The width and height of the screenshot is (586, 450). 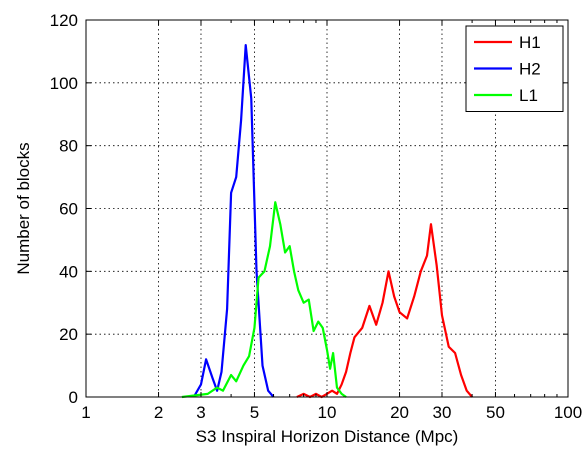 I want to click on series-line-h1, so click(x=384, y=311).